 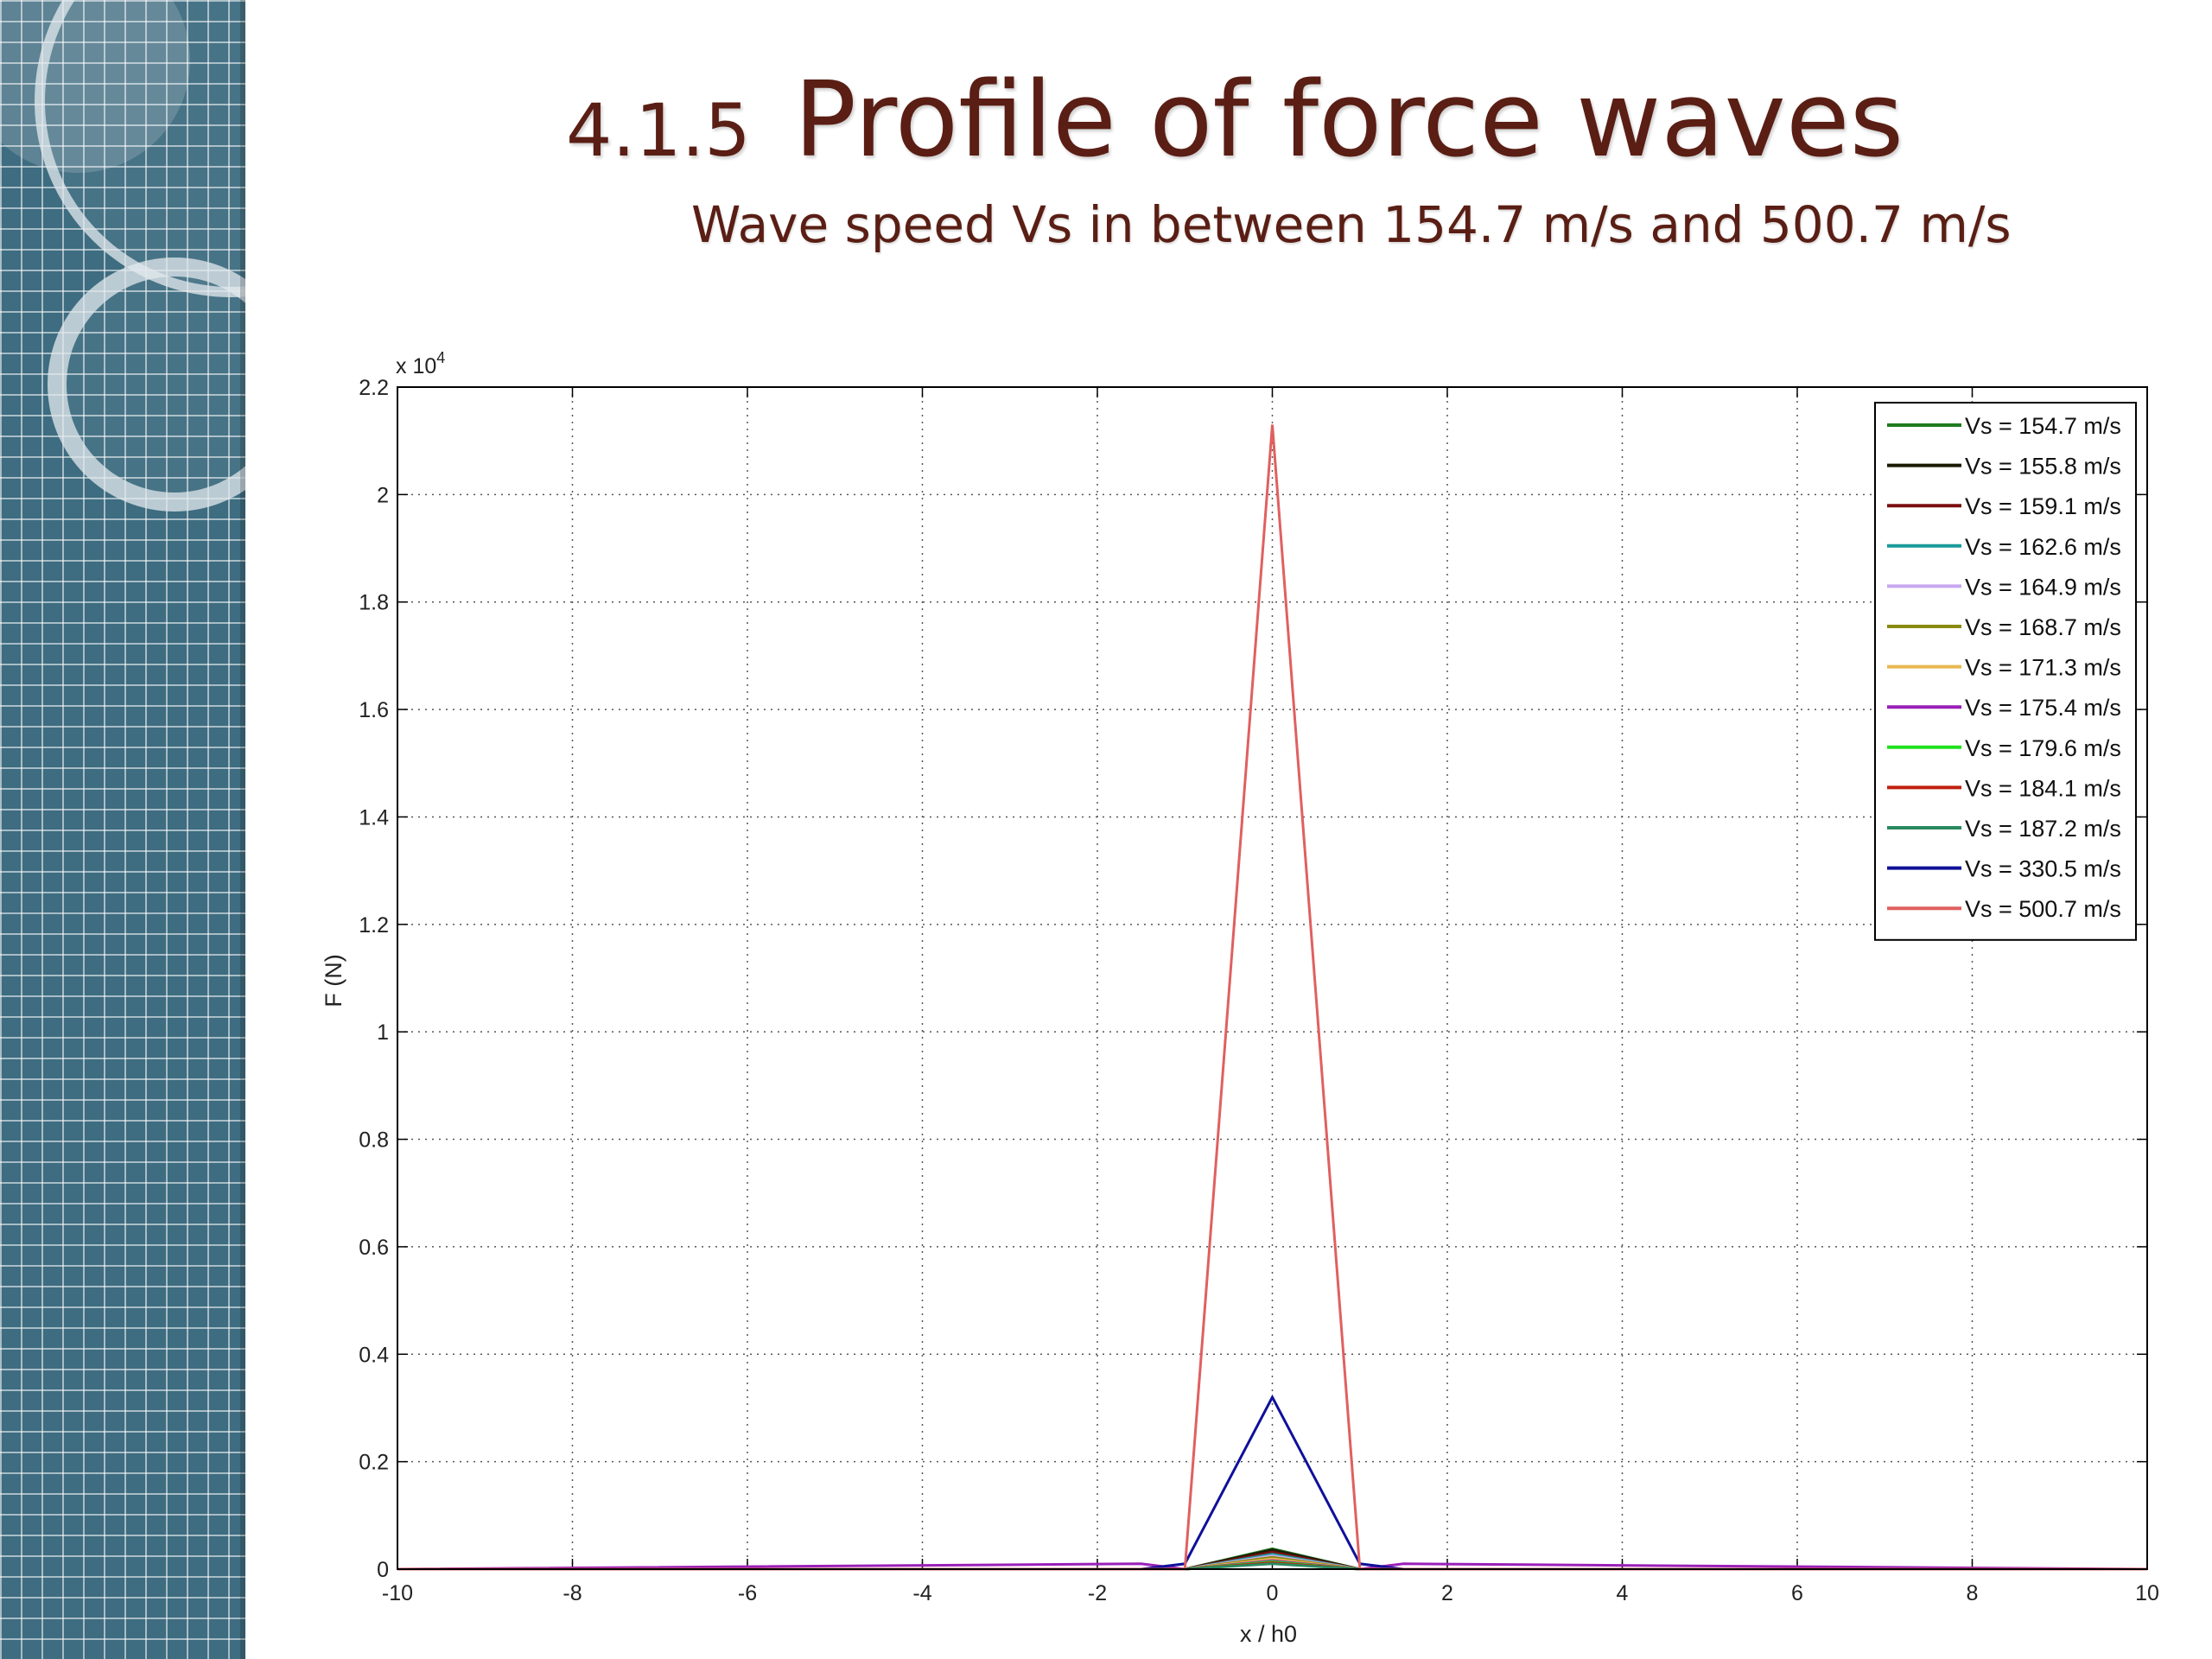 What do you see at coordinates (2147, 1593) in the screenshot?
I see `x-tick-label: 10` at bounding box center [2147, 1593].